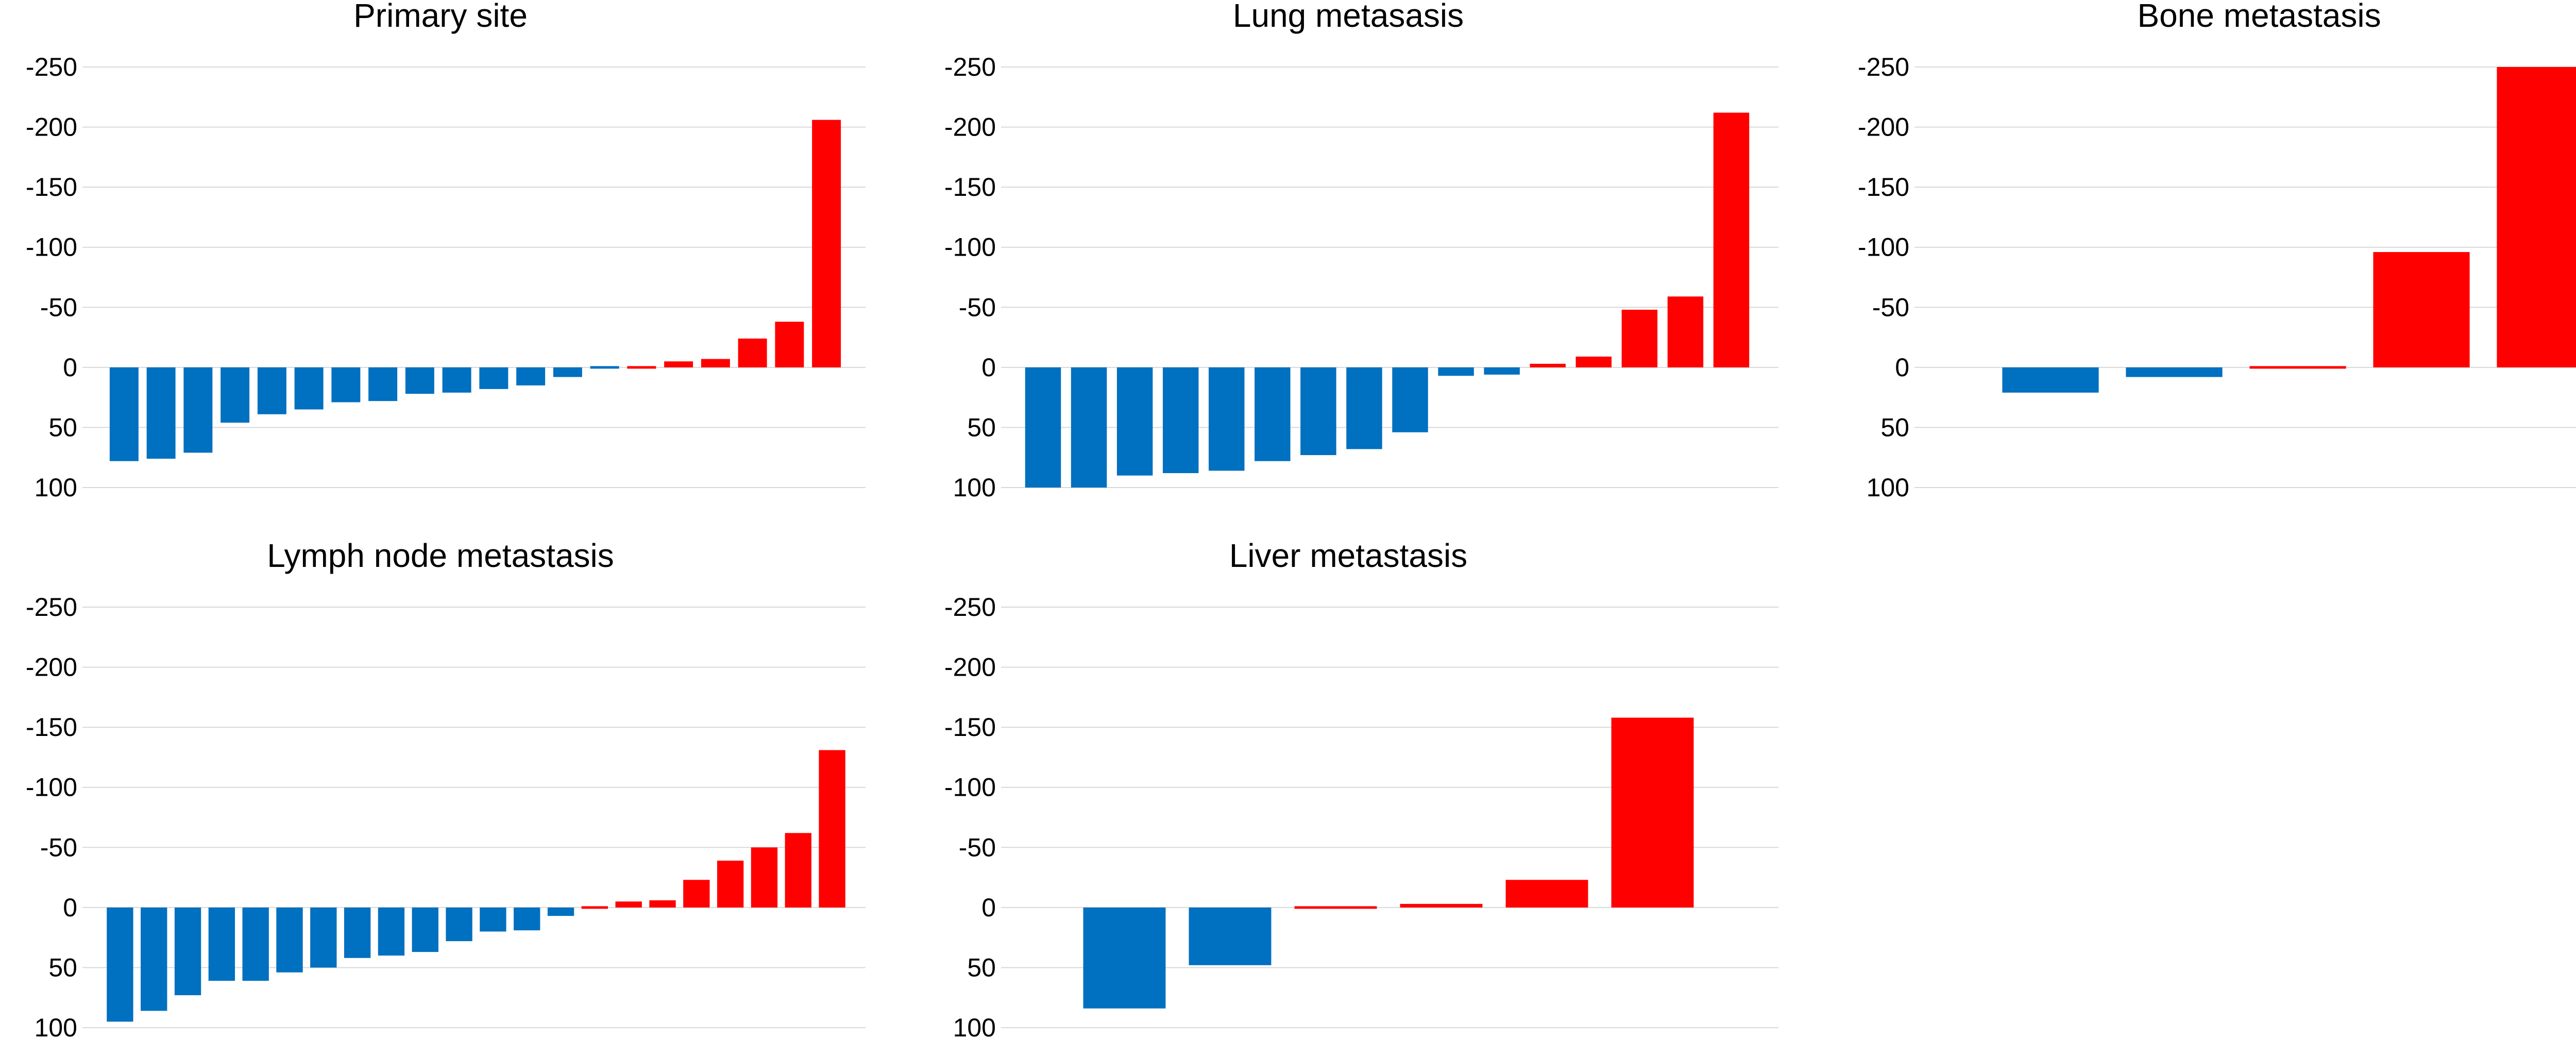 The image size is (2576, 1039). Describe the element at coordinates (1348, 17) in the screenshot. I see `chart-title: Lung metasasis` at that location.